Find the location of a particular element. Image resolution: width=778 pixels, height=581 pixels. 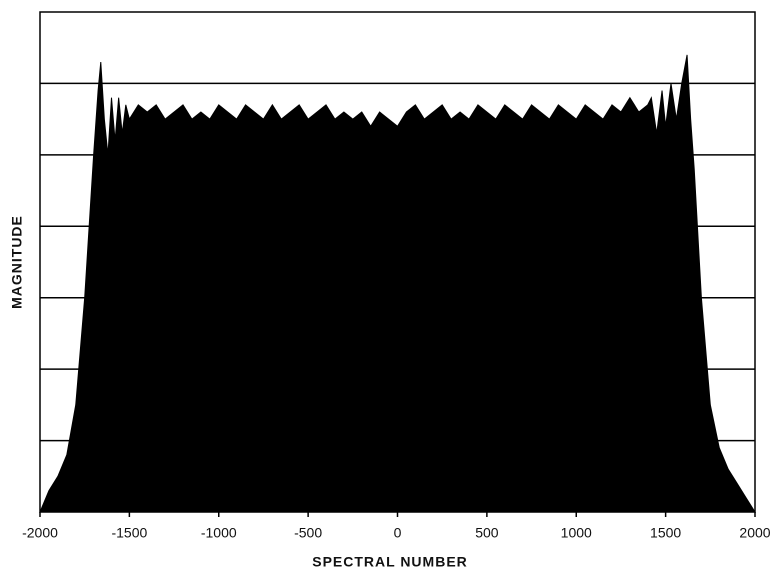

x-tick-label: -2000 is located at coordinates (40, 533).